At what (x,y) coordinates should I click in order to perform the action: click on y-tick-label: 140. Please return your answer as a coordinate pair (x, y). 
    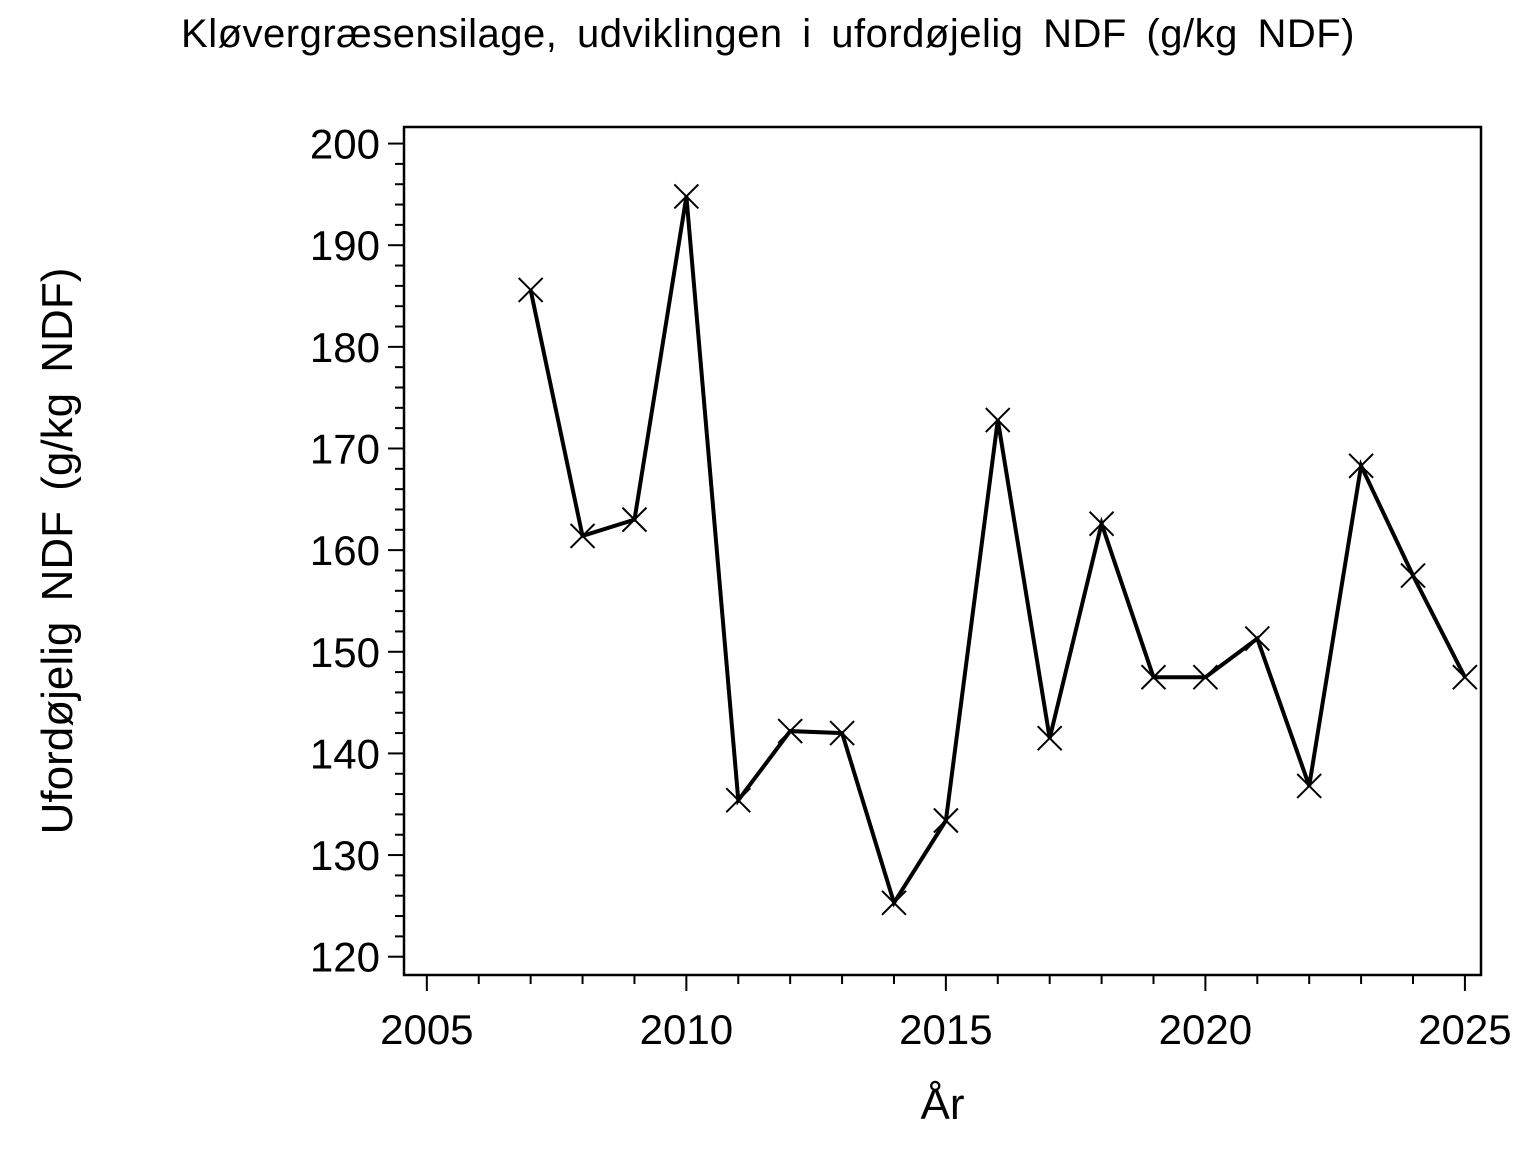
    Looking at the image, I should click on (345, 753).